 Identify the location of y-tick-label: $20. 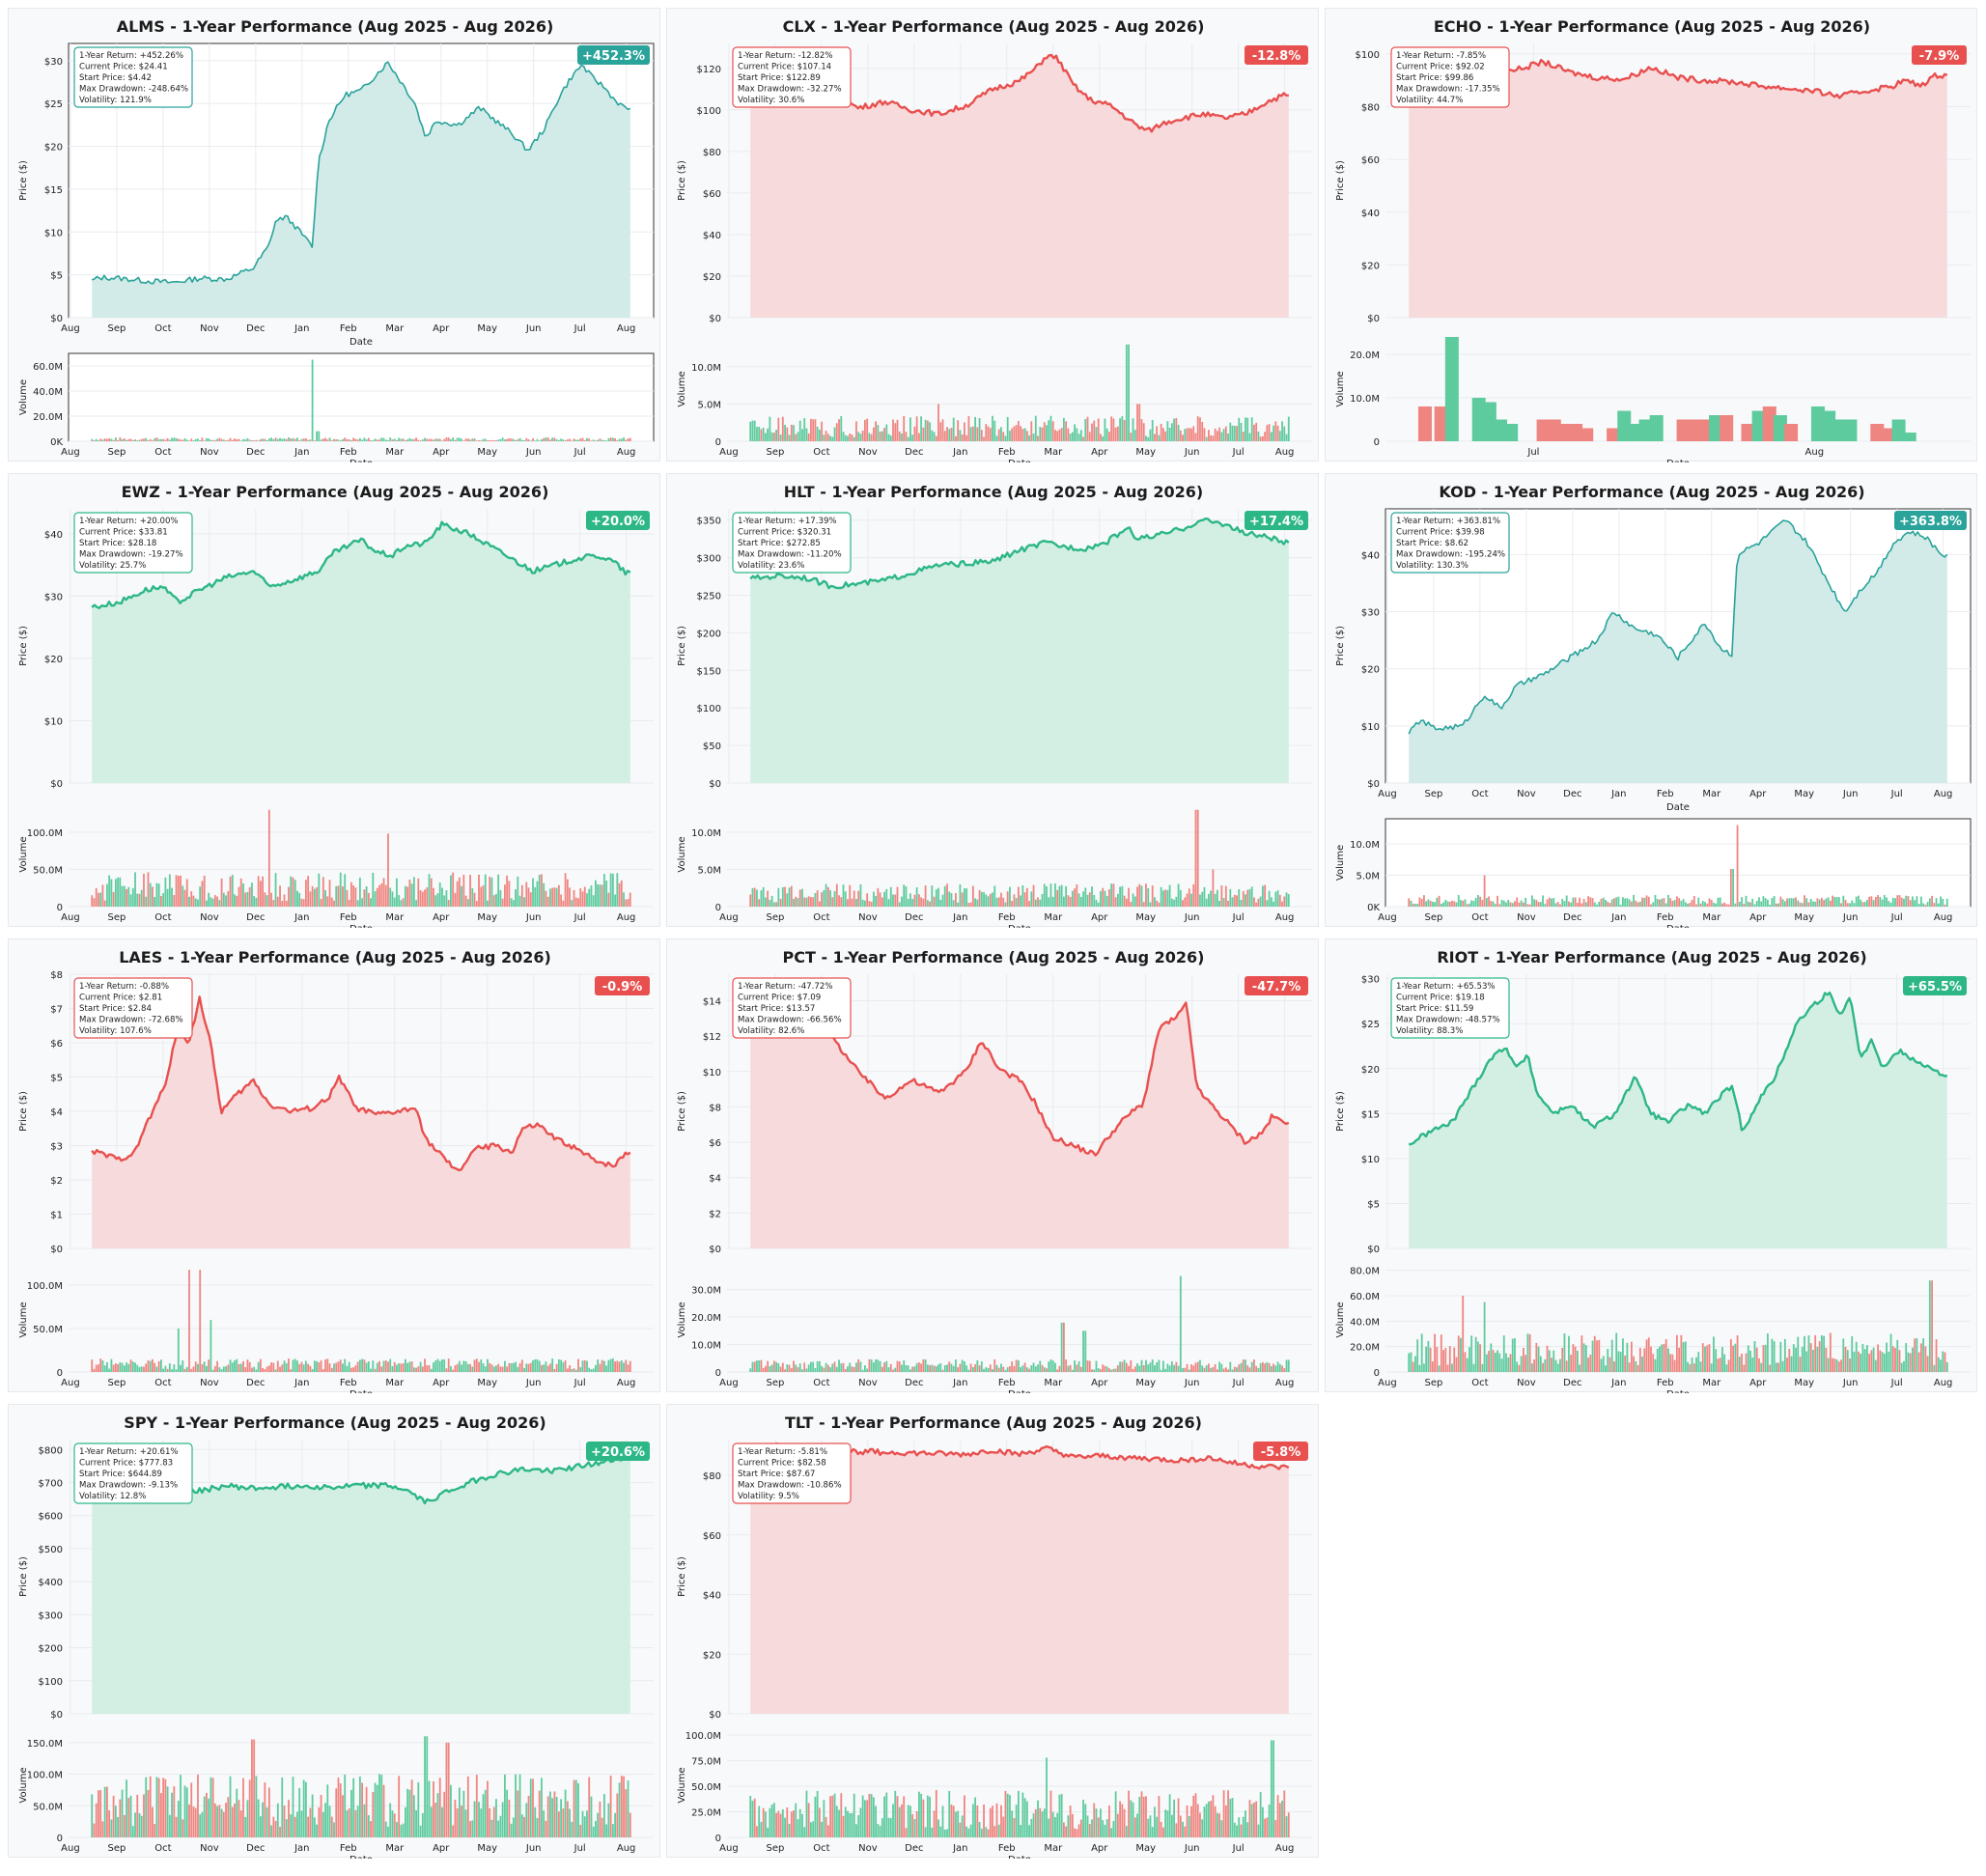
(53, 660).